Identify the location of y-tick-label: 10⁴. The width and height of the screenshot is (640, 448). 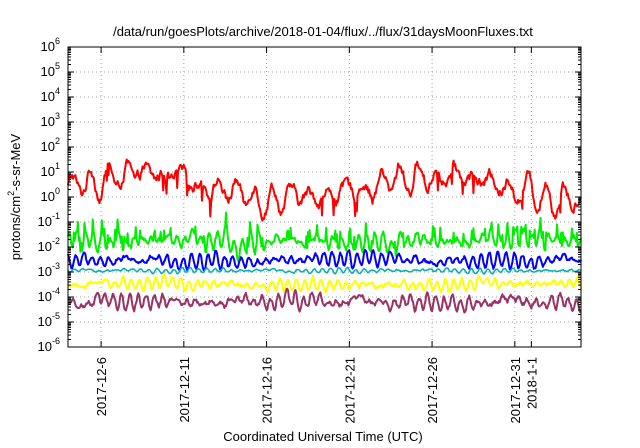
(50, 95).